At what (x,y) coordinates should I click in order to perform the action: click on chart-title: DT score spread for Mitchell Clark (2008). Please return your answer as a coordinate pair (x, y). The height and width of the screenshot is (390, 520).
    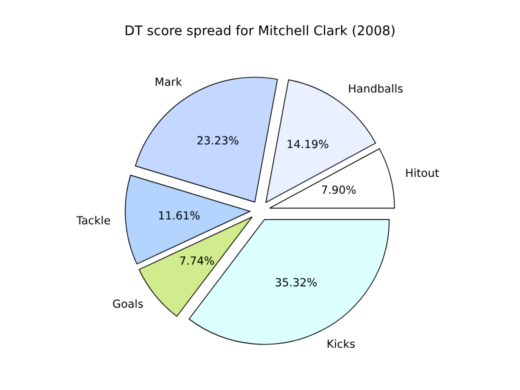
    Looking at the image, I should click on (260, 31).